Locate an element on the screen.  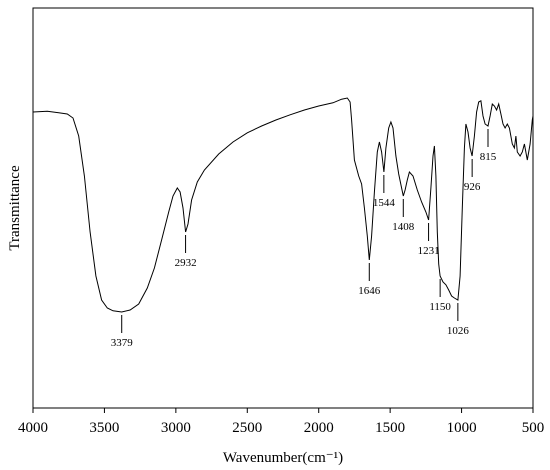
x-tick-label: 1000 is located at coordinates (462, 428).